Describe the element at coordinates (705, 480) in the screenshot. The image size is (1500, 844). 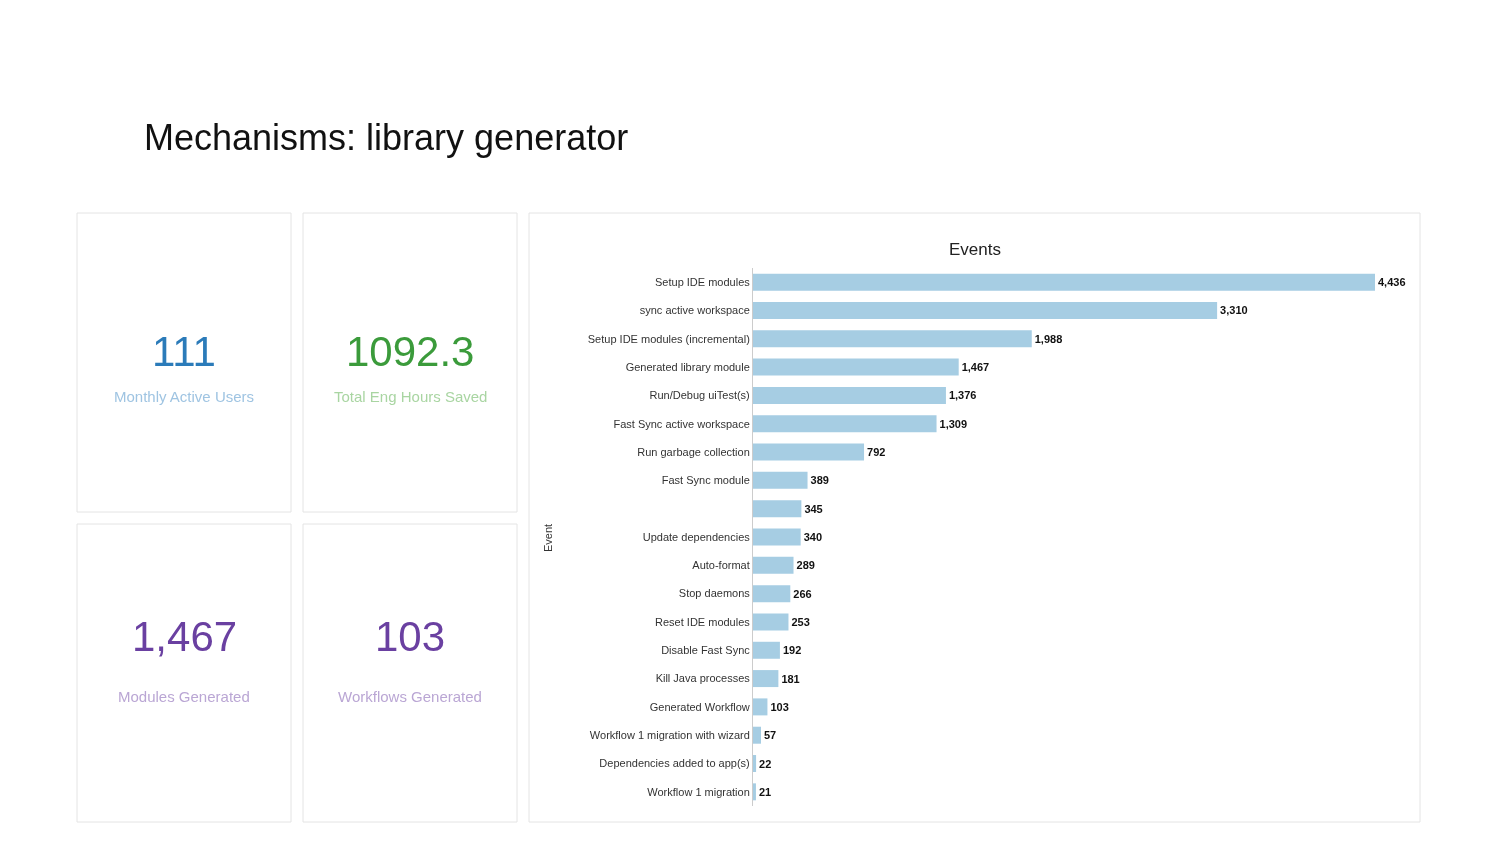
I see `y-tick-label: Fast Sync module` at that location.